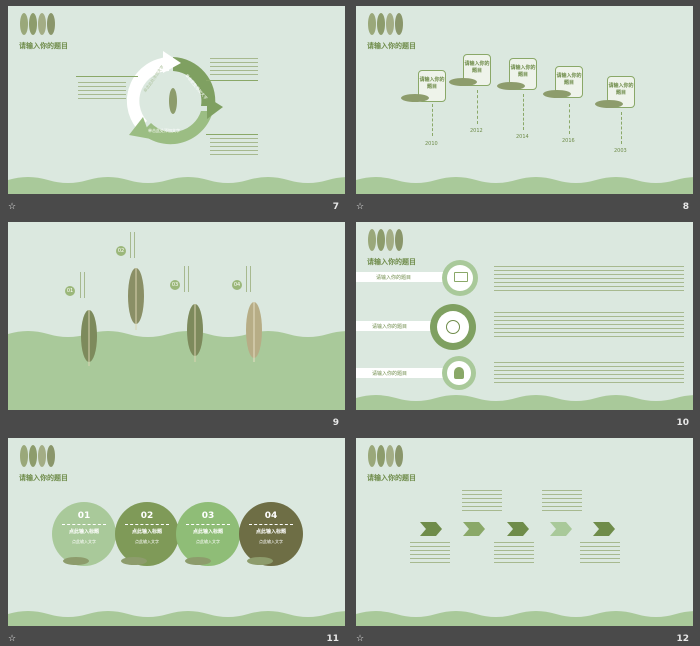 The width and height of the screenshot is (700, 646). Describe the element at coordinates (522, 137) in the screenshot. I see `timeline-year-3: 2014` at that location.